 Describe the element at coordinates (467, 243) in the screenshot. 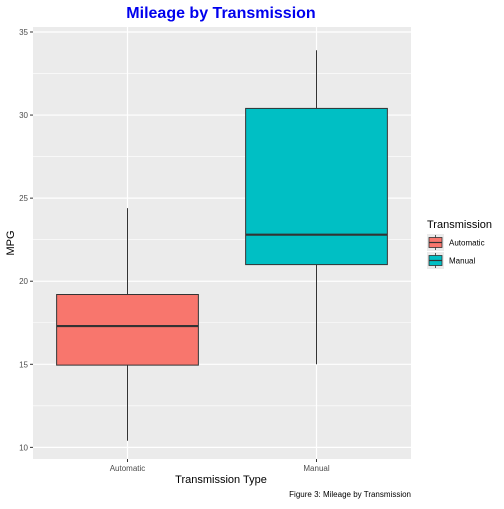

I see `legend-label-automatic: Automatic` at that location.